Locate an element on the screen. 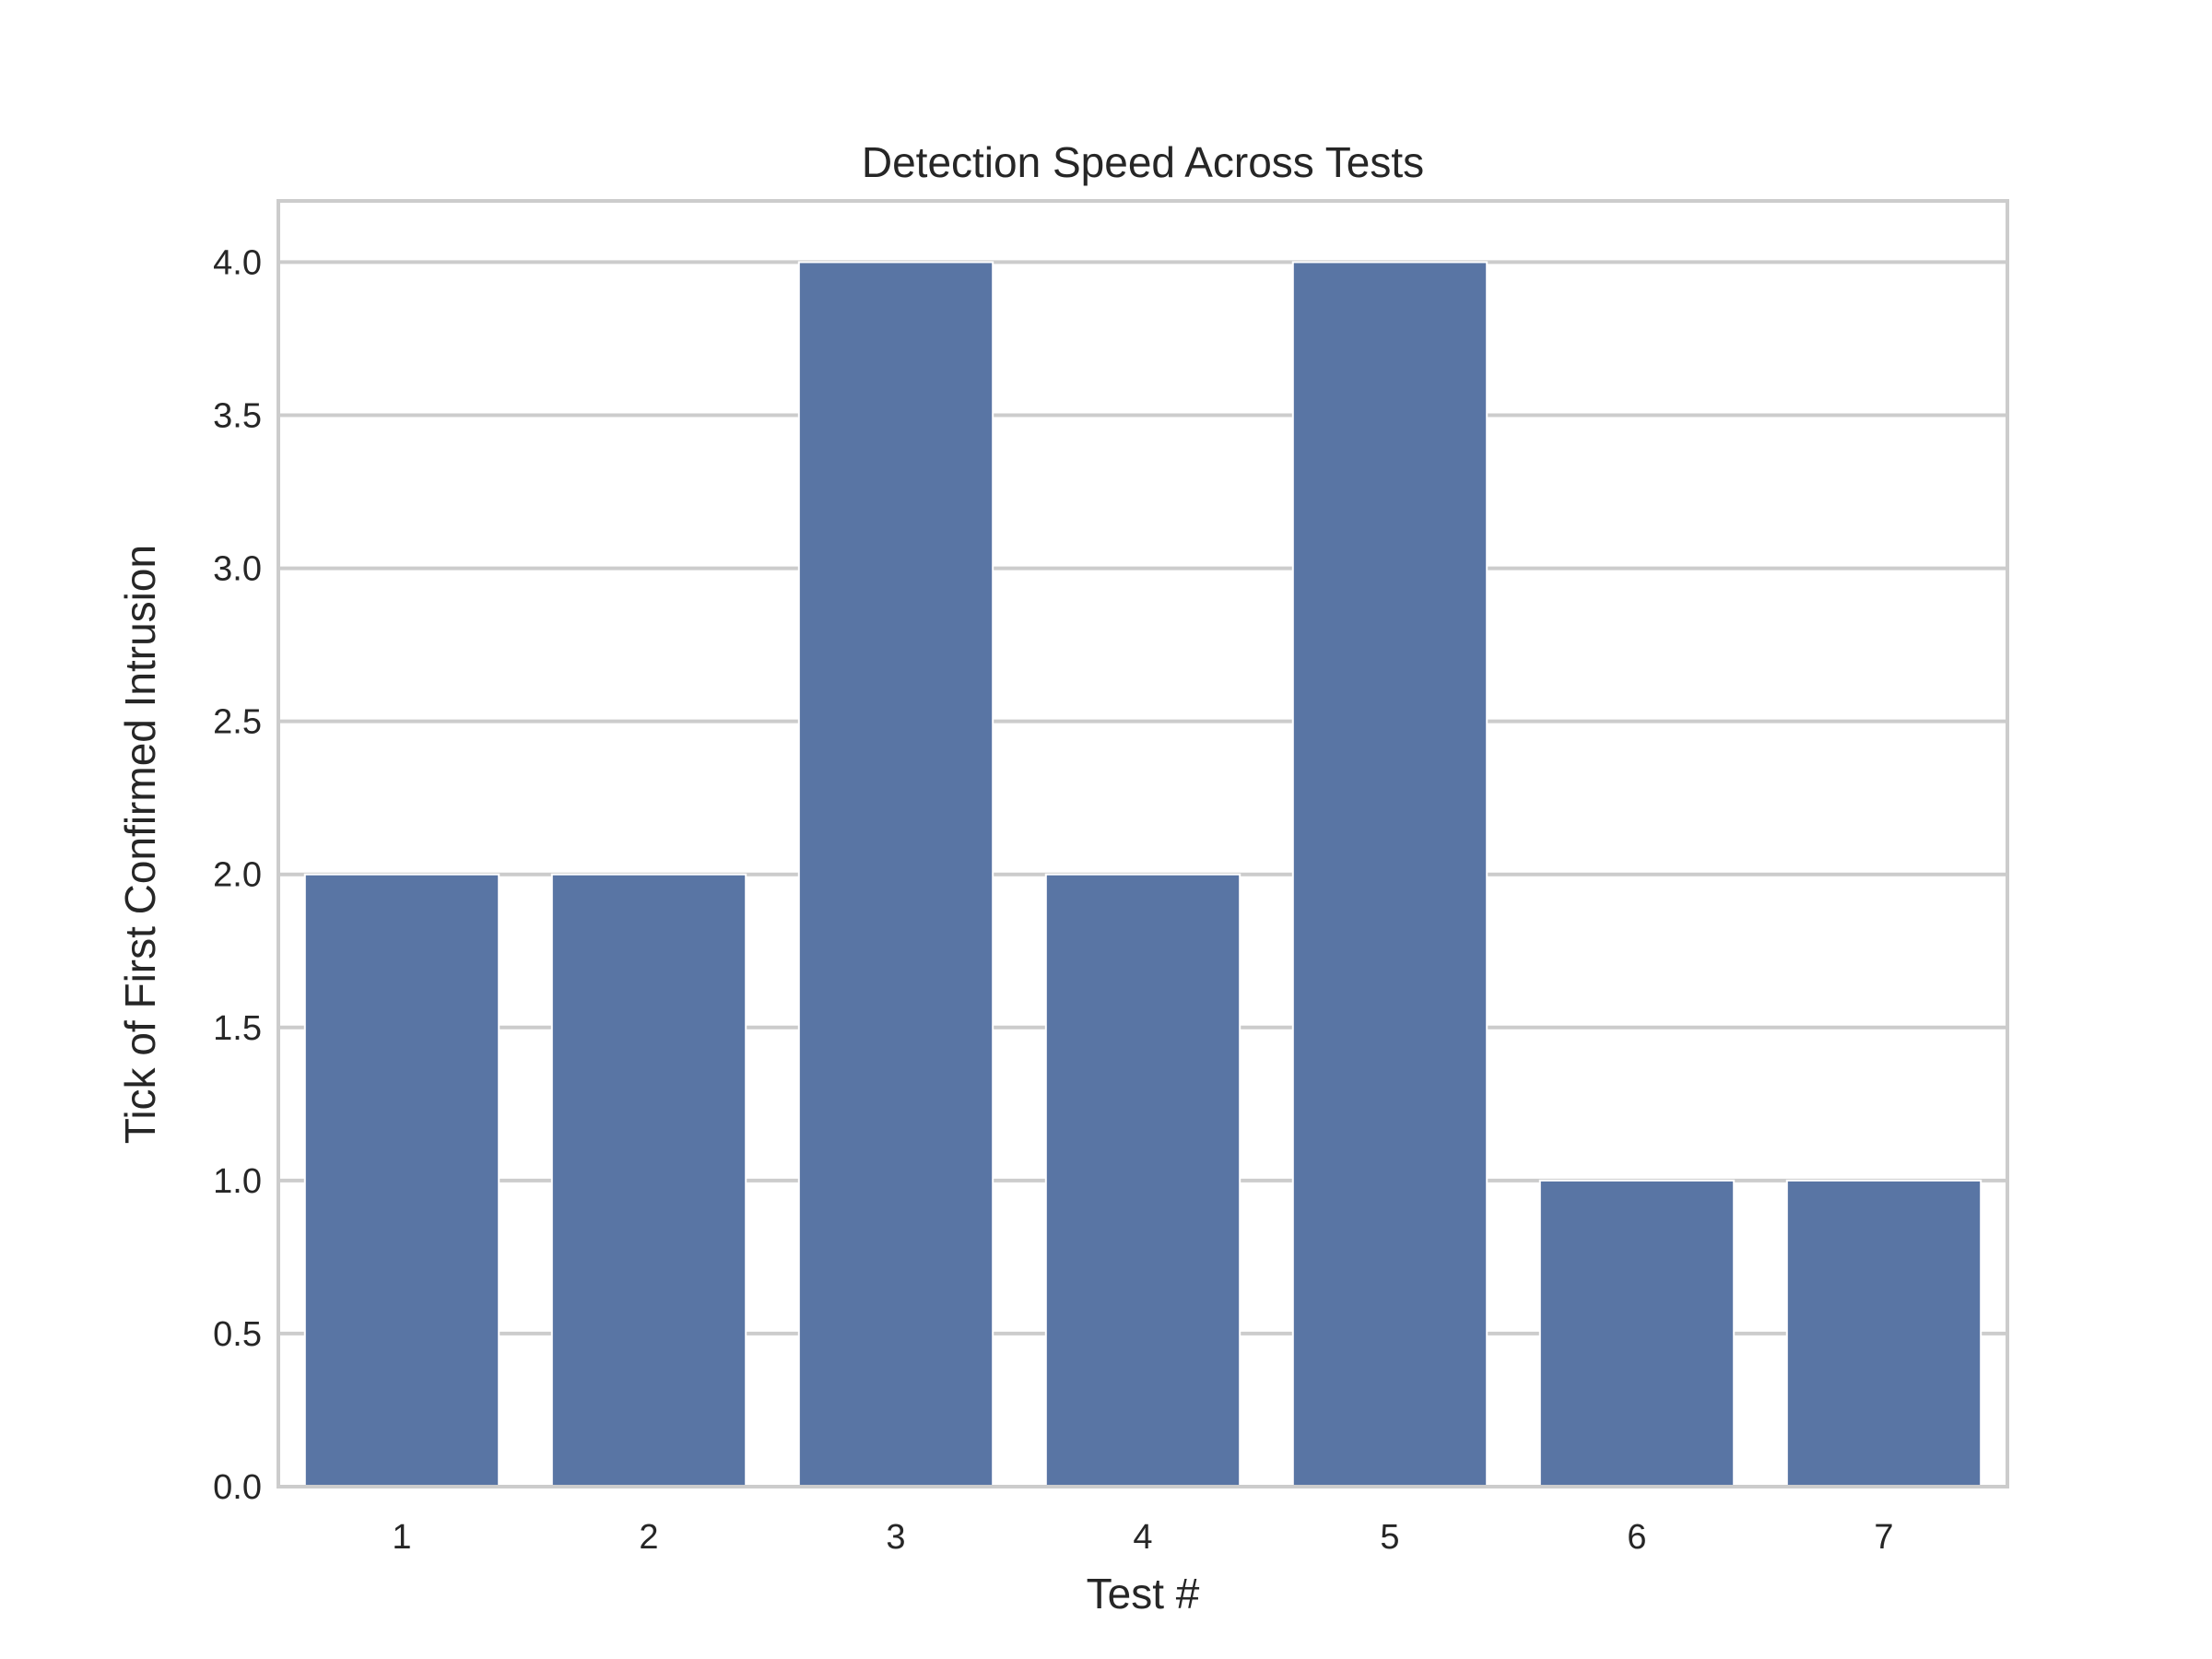 This screenshot has height=1659, width=2212. y-tick-labels: 0.0 0.5 1.0 1.5 2.0 2.5 3.0 3.5 4.0 is located at coordinates (237, 875).